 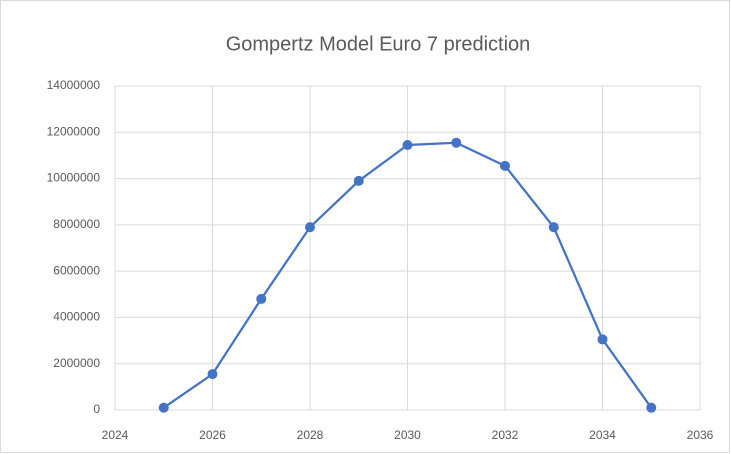 I want to click on x-tick-label: 2034, so click(x=602, y=435).